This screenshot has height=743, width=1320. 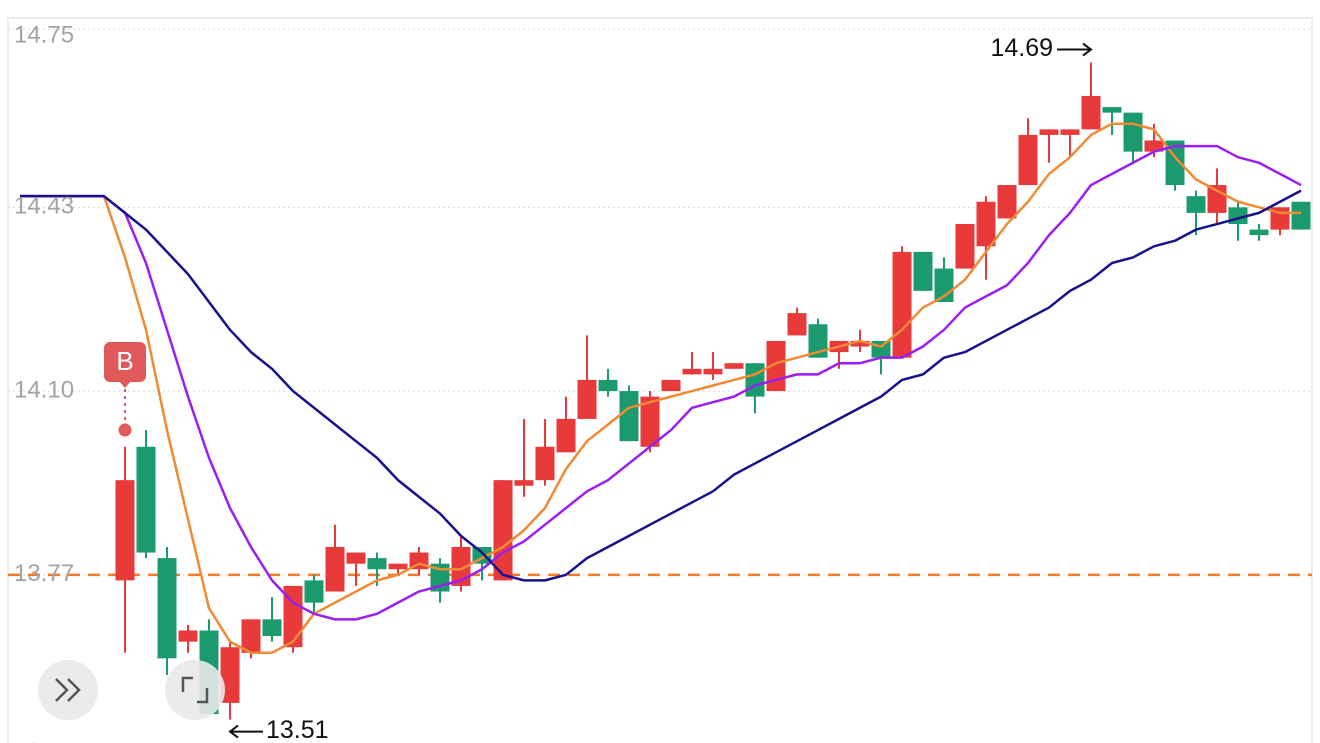 What do you see at coordinates (1021, 48) in the screenshot?
I see `high-annotation: 14.69` at bounding box center [1021, 48].